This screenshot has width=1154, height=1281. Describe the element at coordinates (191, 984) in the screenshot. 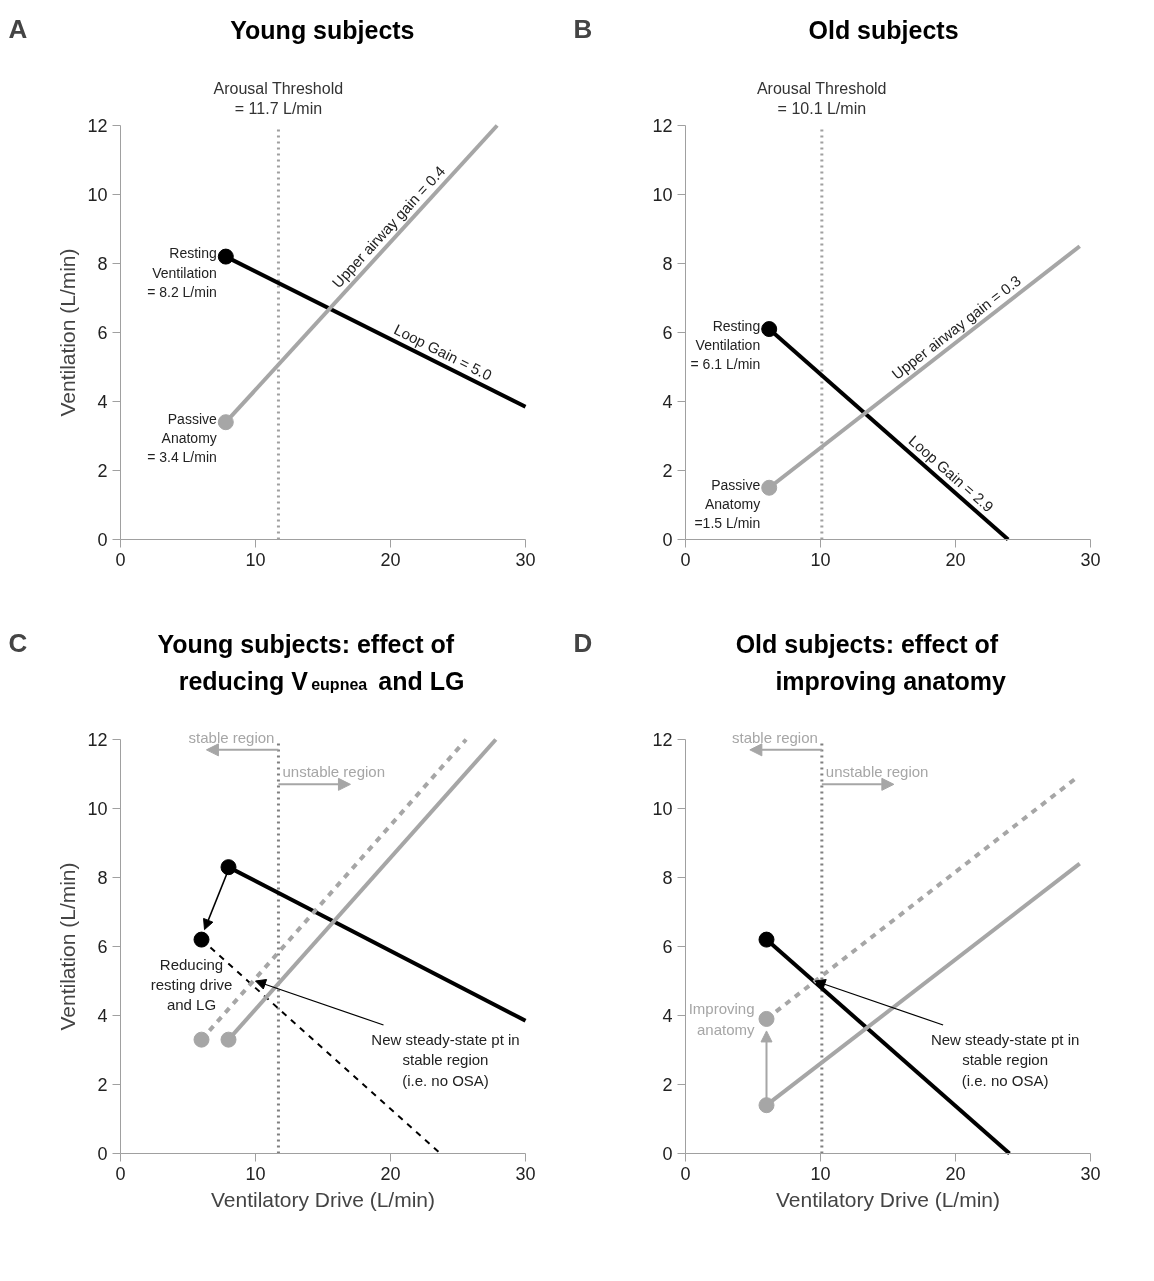

I see `annotation: Reducing resting drive and LG` at that location.